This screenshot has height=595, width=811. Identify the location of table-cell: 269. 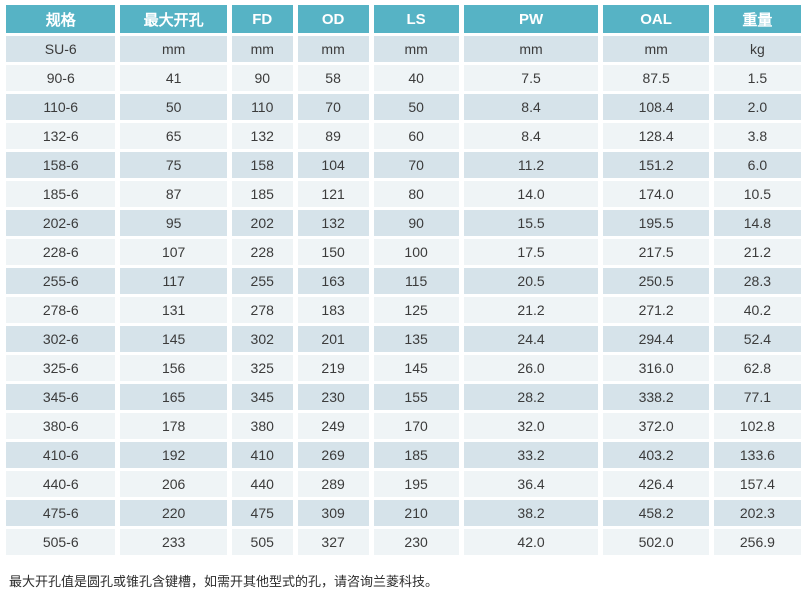
(333, 455).